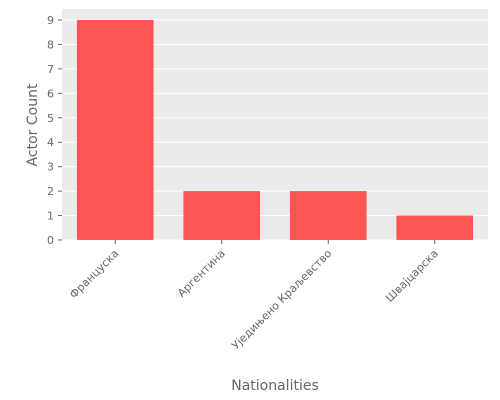  I want to click on y-tick-label: 7, so click(50, 69).